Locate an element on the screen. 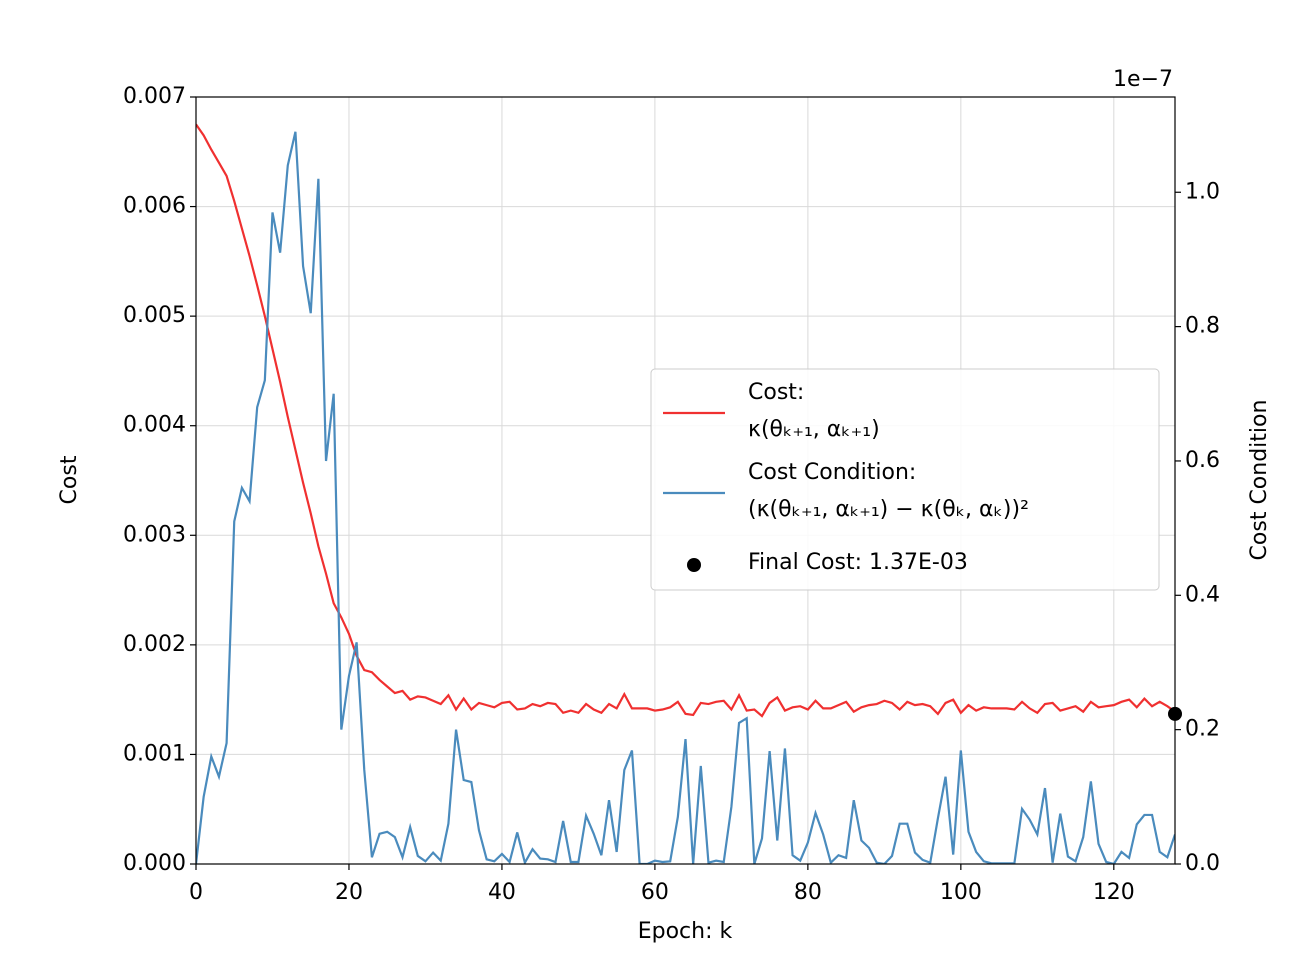 The width and height of the screenshot is (1305, 960). legend-box is located at coordinates (905, 479).